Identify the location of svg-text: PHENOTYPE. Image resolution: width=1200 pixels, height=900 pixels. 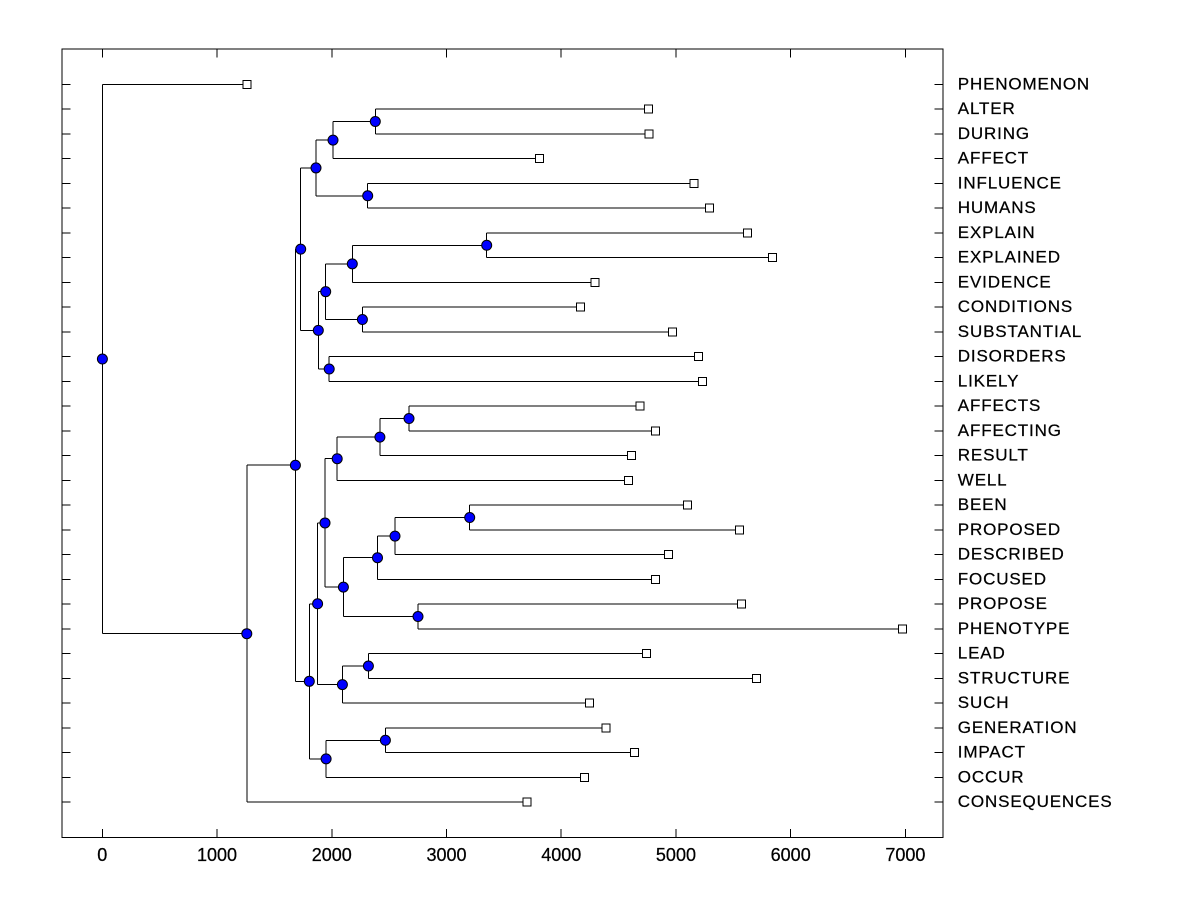
(1014, 628).